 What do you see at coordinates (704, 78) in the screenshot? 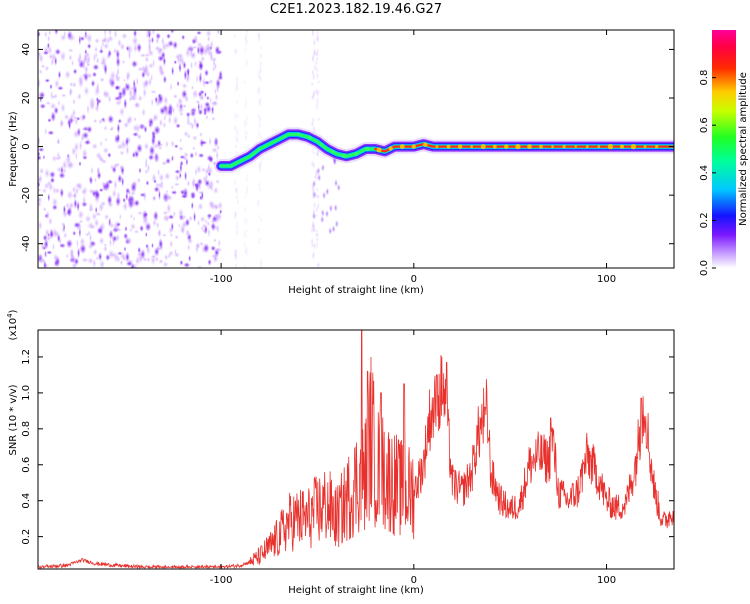
I see `colorbar-tick-label: 0.8` at bounding box center [704, 78].